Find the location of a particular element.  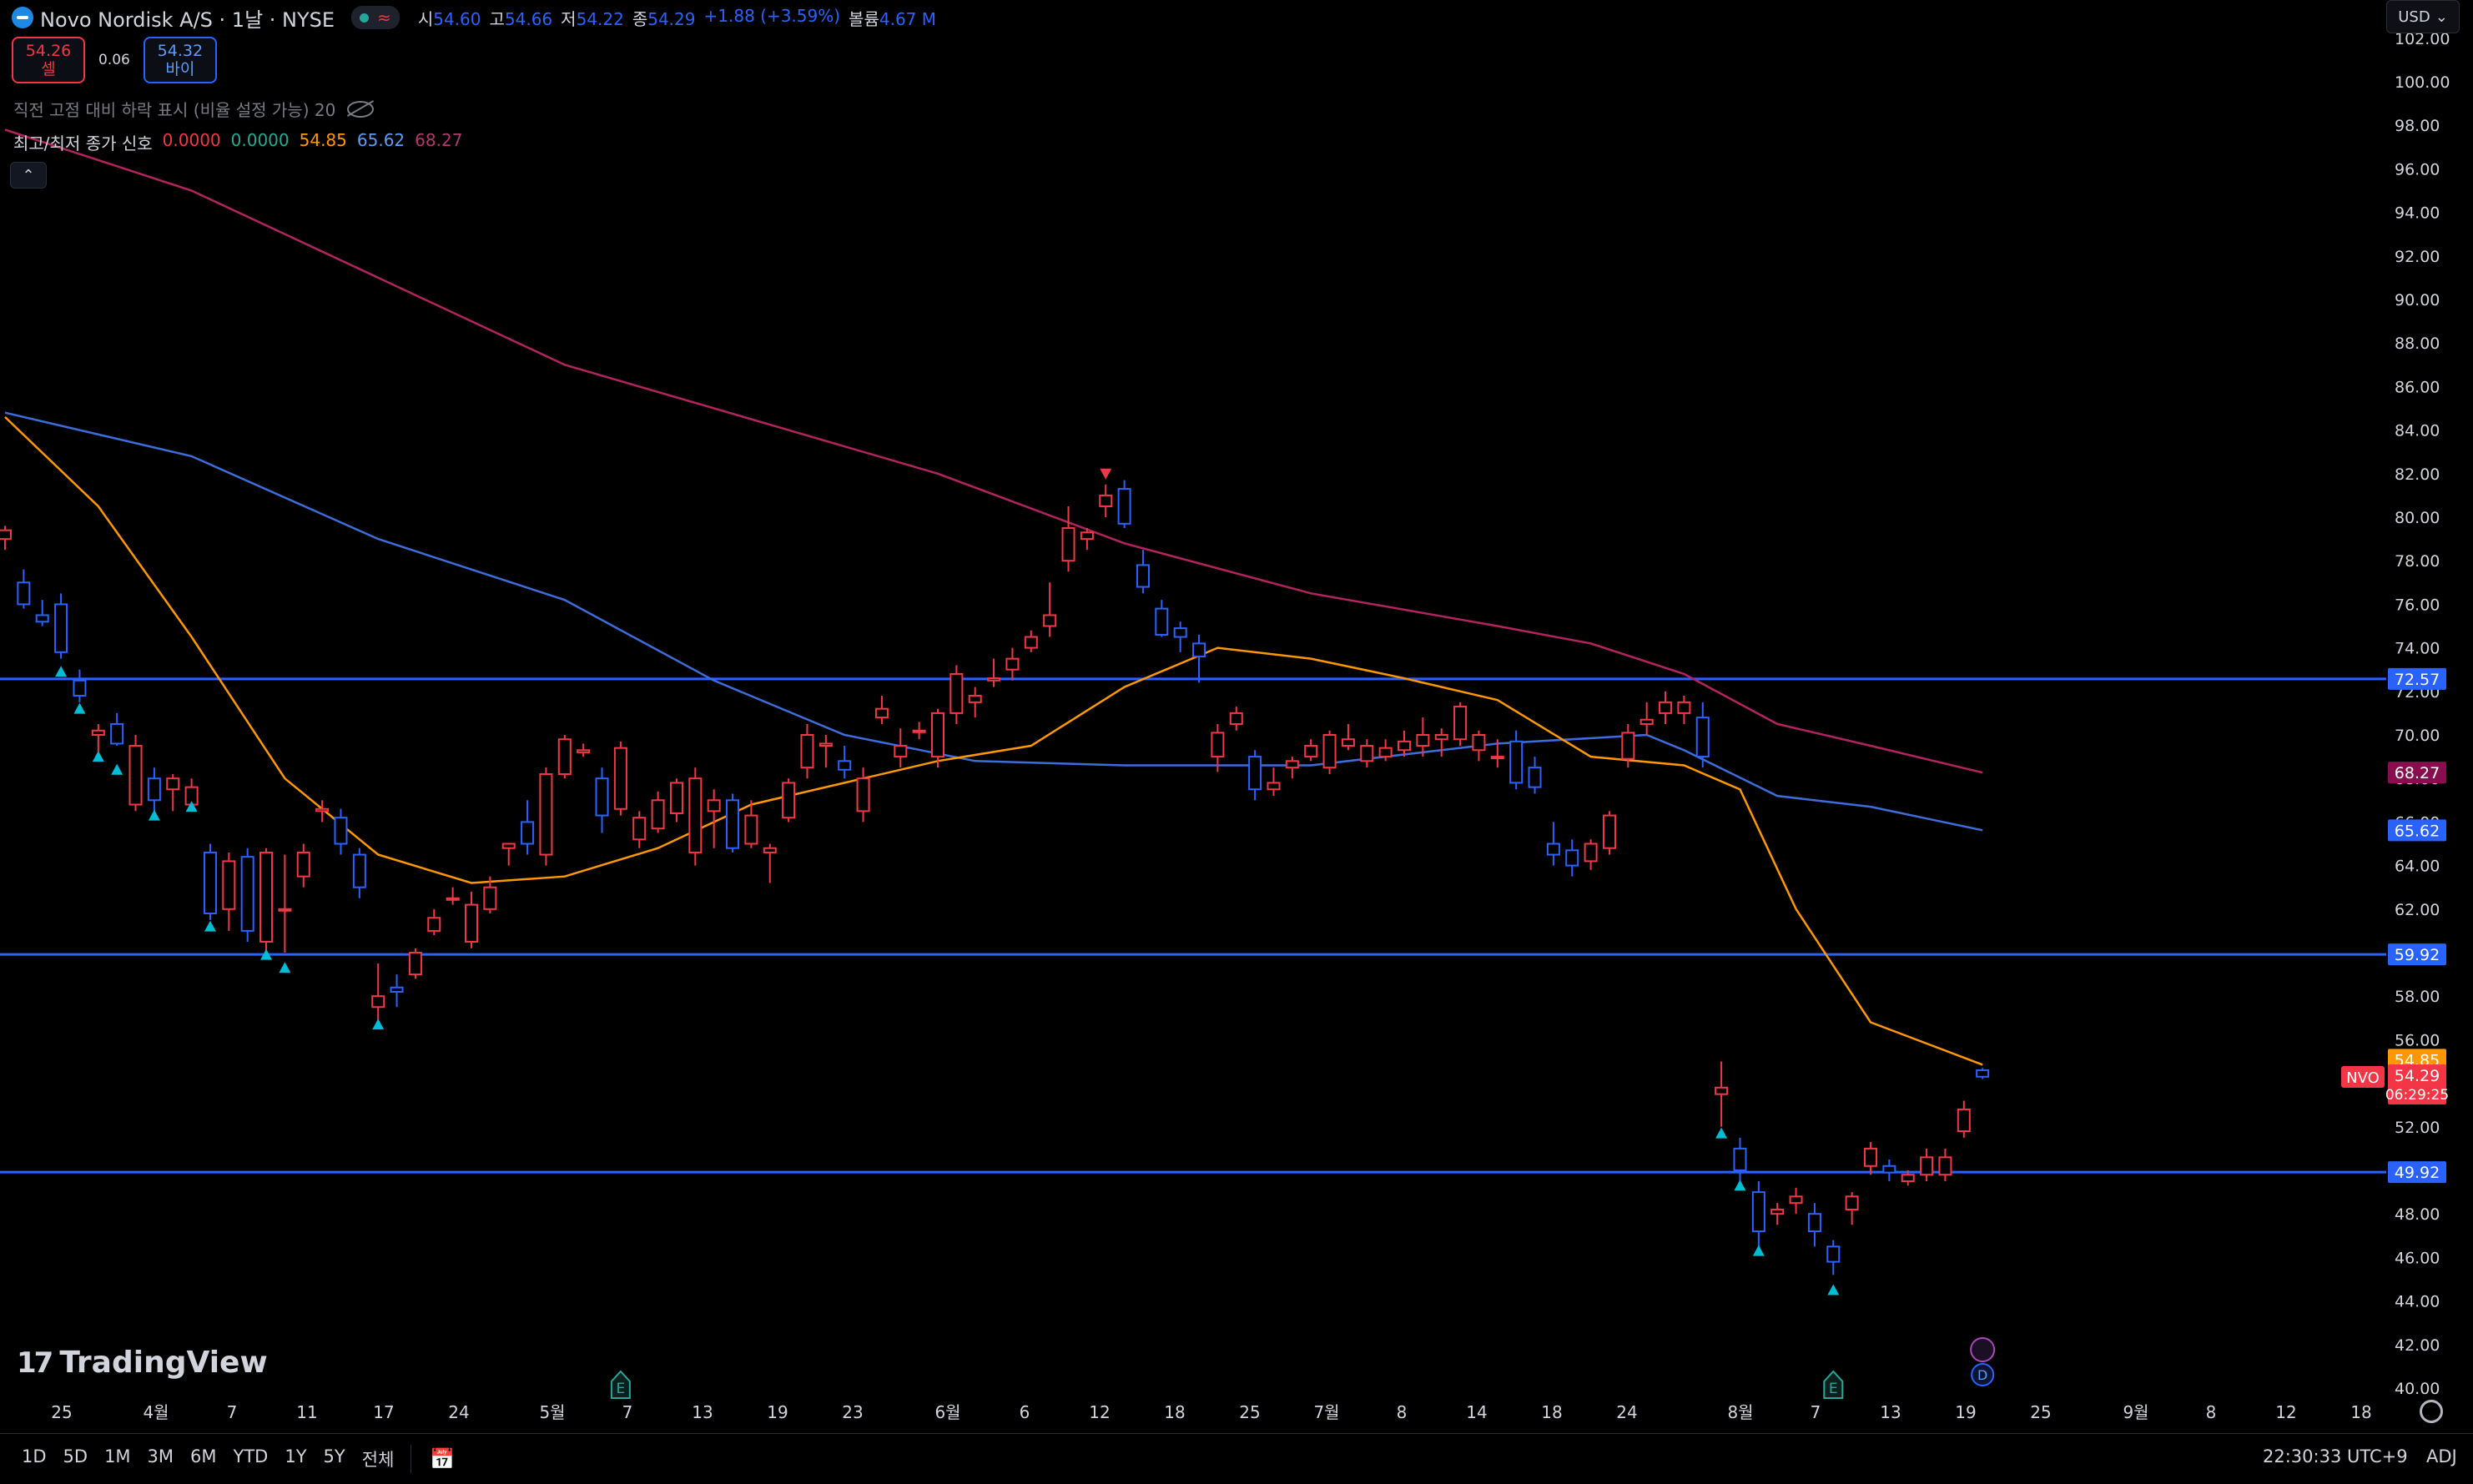

x-tick-label: 23 is located at coordinates (852, 1412).